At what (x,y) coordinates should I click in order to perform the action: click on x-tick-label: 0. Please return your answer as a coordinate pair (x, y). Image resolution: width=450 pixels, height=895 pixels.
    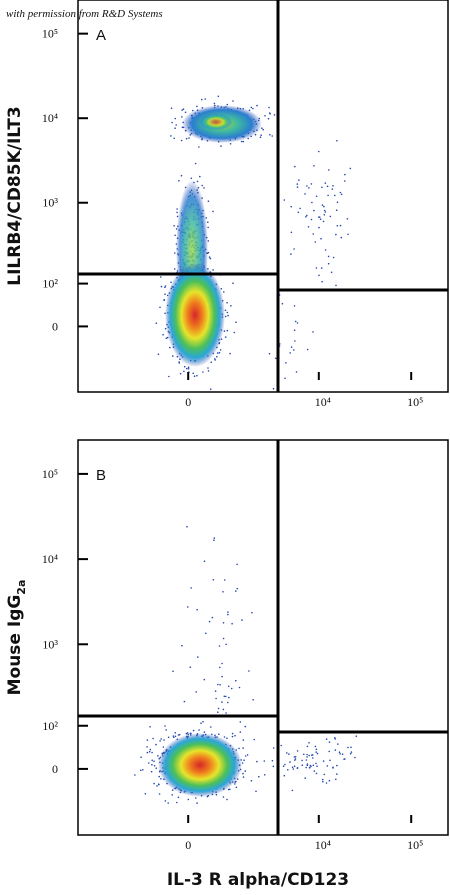
    Looking at the image, I should click on (188, 402).